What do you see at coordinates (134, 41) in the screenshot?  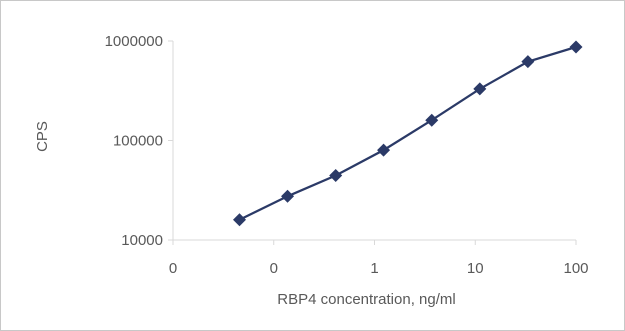 I see `y-tick-label: 1000000` at bounding box center [134, 41].